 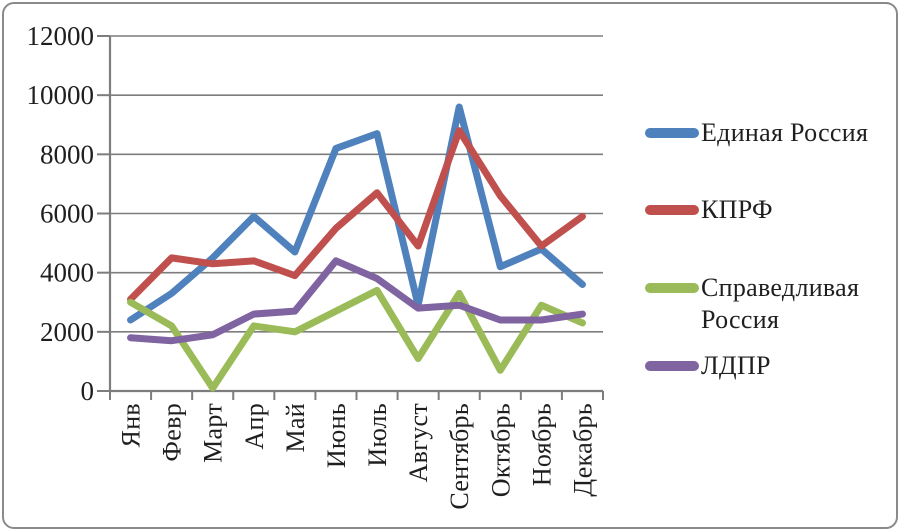 I want to click on x-tick-label: Янв, so click(x=131, y=425).